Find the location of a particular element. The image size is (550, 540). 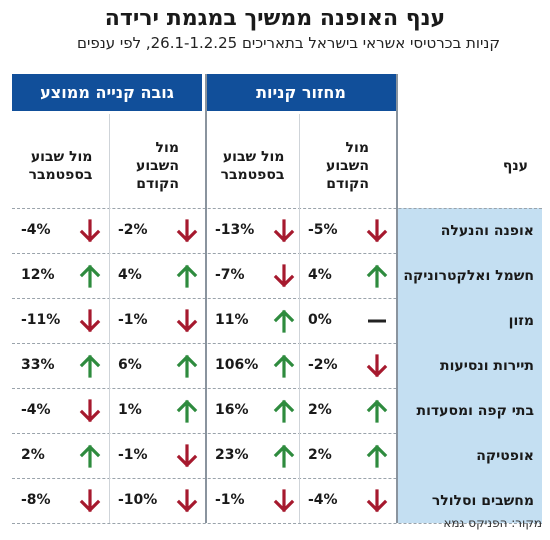

table-row: תיירות ונסיעות -2% 106% 6% 33% is located at coordinates (277, 365).